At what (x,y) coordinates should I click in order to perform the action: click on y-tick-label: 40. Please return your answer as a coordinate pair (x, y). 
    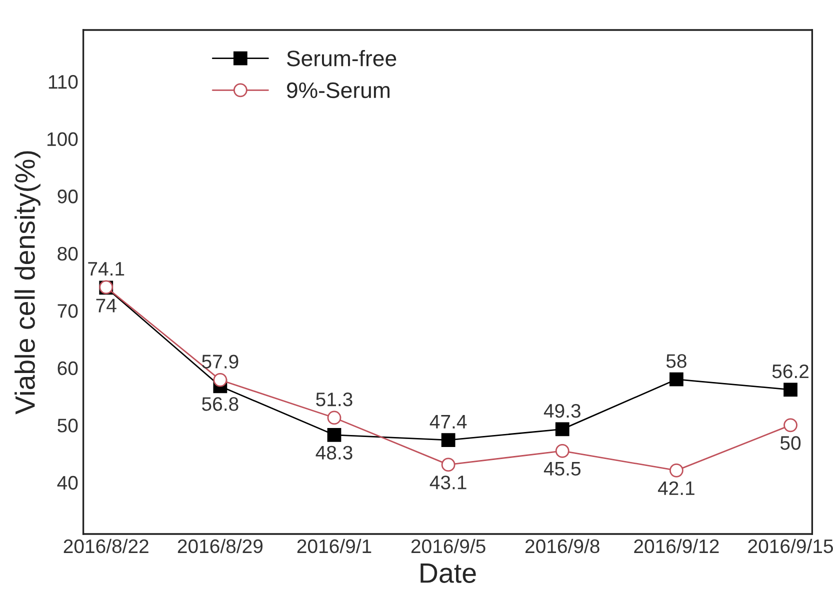
    Looking at the image, I should click on (67, 483).